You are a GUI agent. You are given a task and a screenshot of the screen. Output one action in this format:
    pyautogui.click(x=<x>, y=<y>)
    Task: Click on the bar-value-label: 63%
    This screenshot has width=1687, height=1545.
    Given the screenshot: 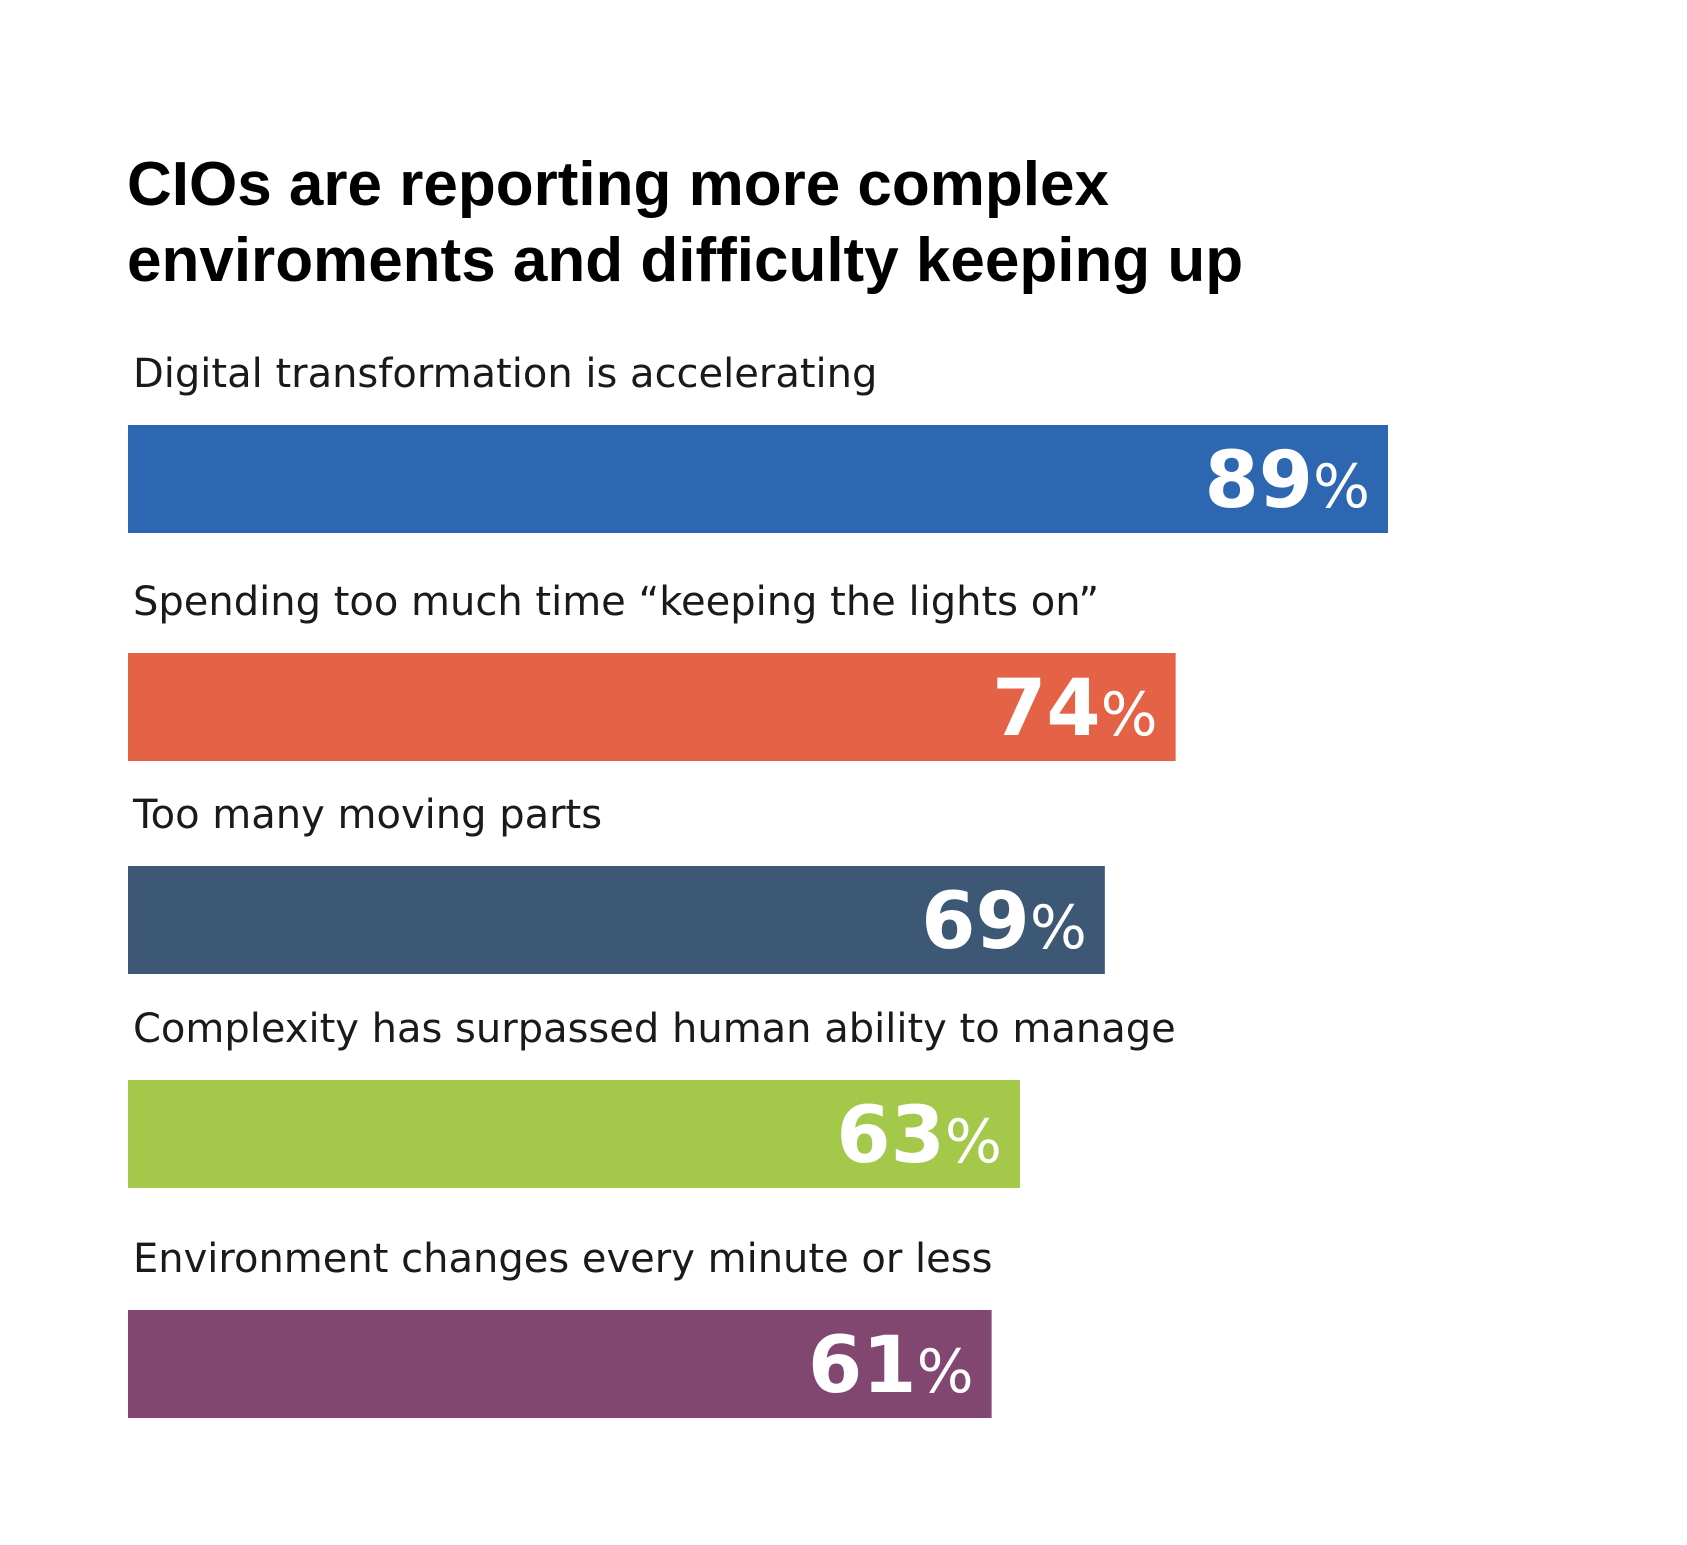 What is the action you would take?
    pyautogui.click(x=919, y=1136)
    